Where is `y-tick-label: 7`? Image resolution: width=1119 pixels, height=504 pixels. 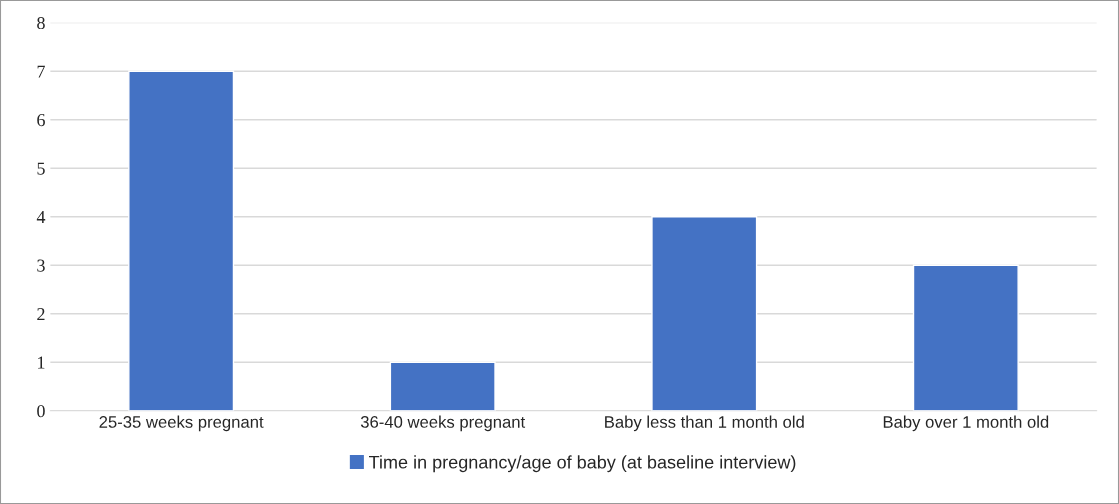 y-tick-label: 7 is located at coordinates (41, 71).